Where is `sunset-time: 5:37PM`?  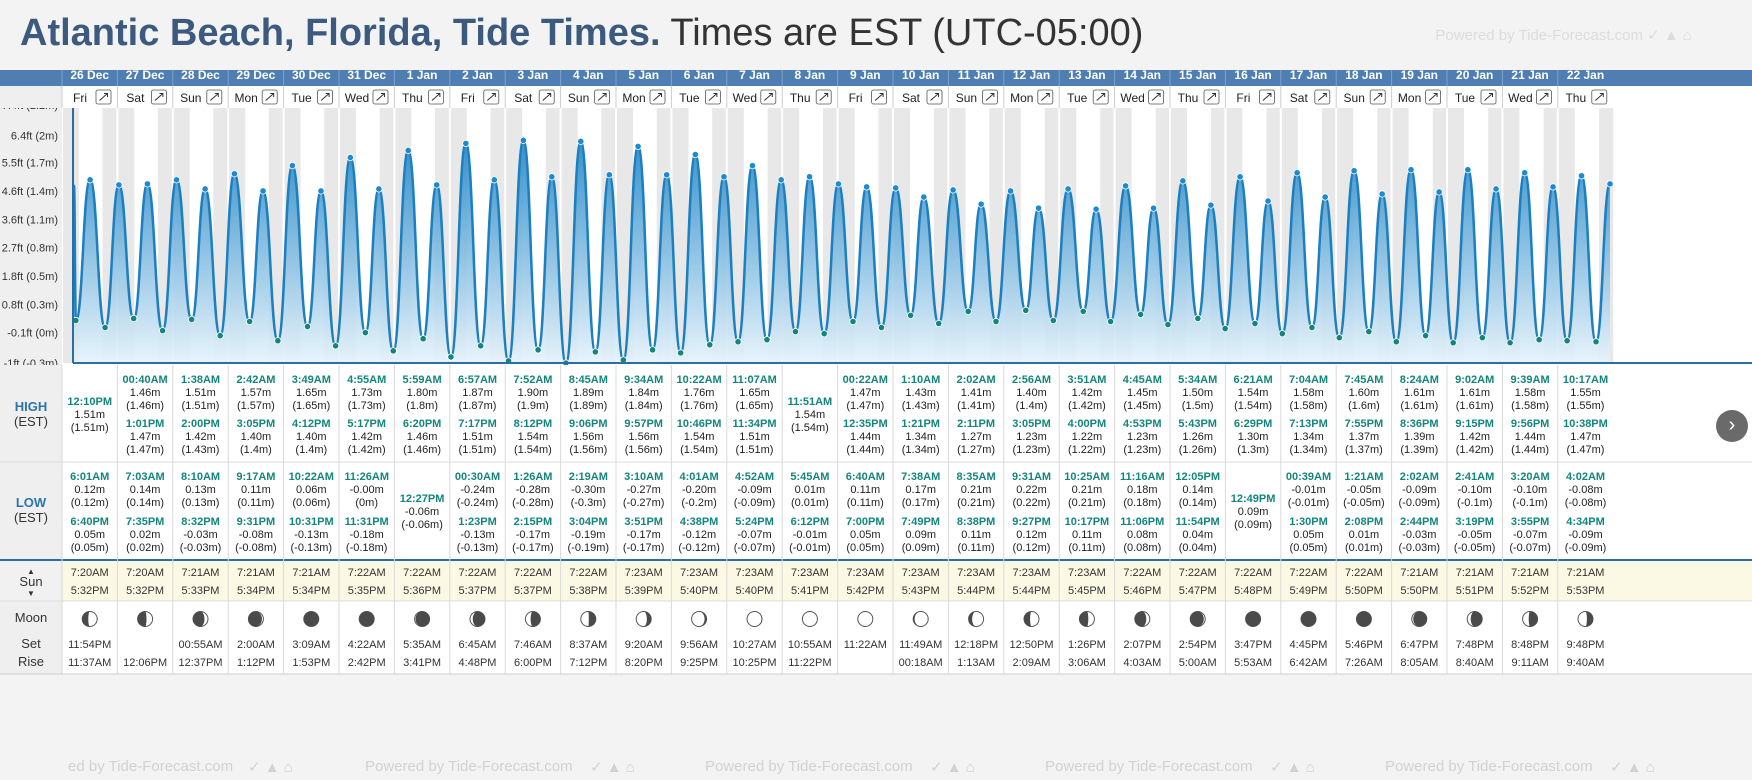 sunset-time: 5:37PM is located at coordinates (533, 591).